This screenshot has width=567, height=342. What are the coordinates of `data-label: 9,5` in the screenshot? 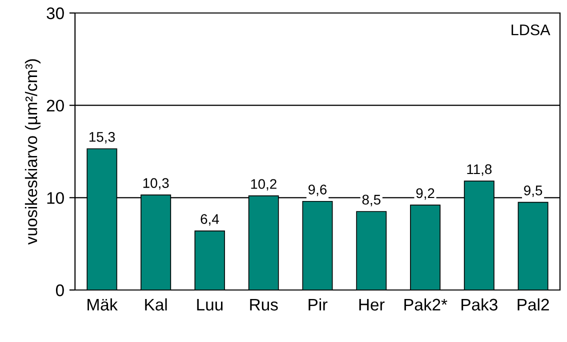 It's located at (533, 192).